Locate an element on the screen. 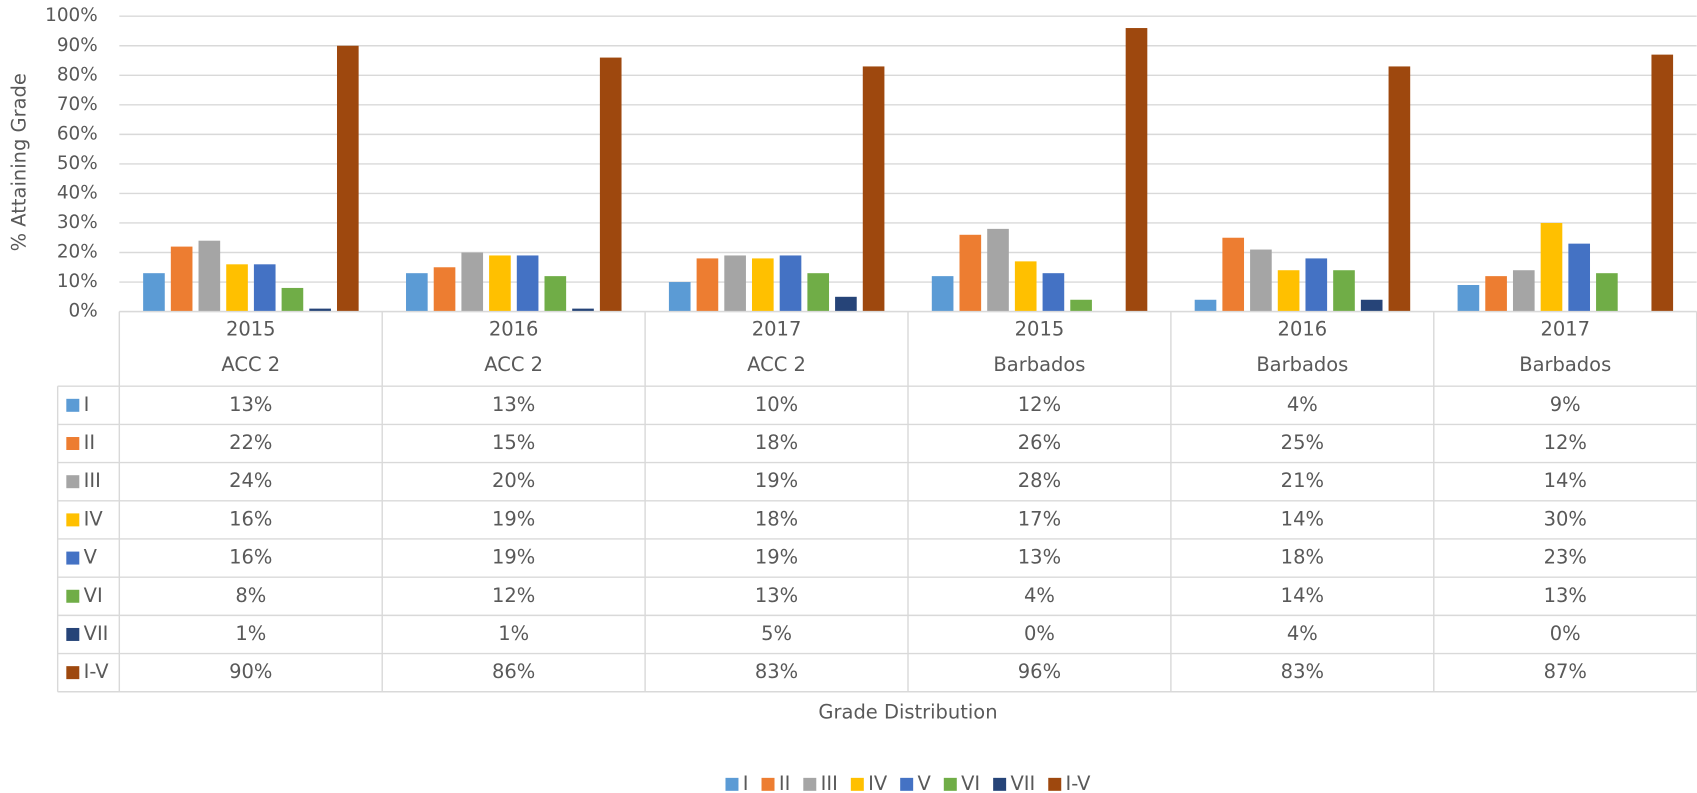  table-cell: 28% is located at coordinates (1039, 480).